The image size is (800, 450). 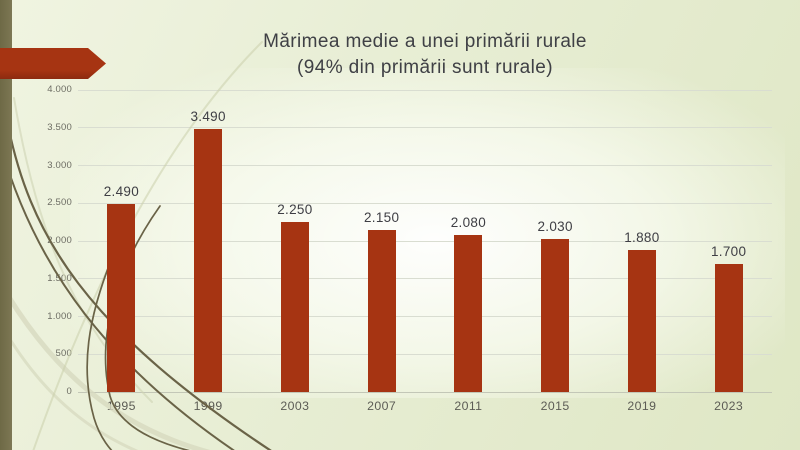 What do you see at coordinates (381, 217) in the screenshot?
I see `bar-value-label: 2.150` at bounding box center [381, 217].